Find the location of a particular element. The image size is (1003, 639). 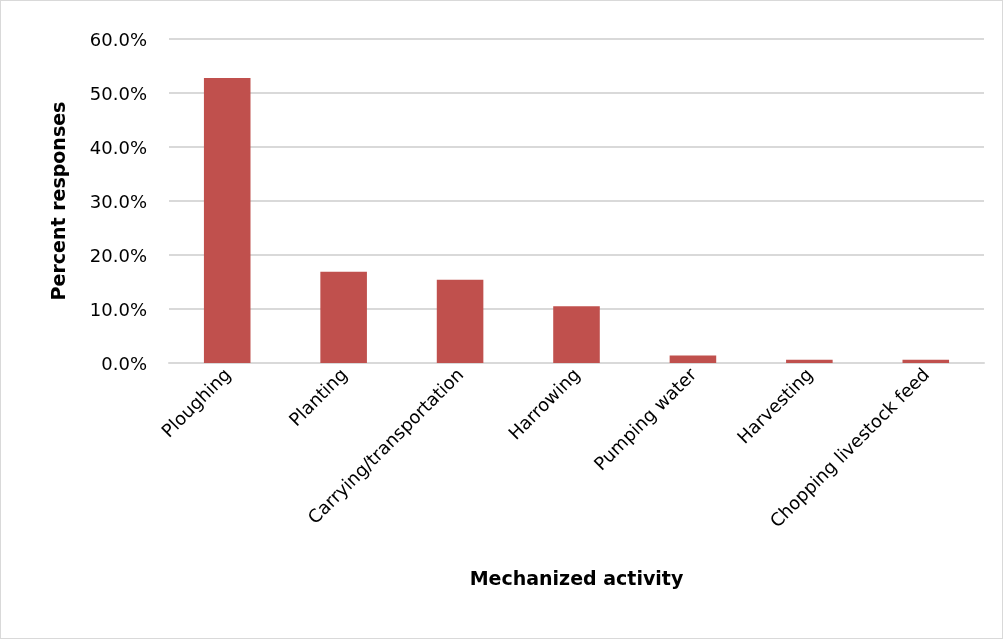

y-tick-label: 60.0% is located at coordinates (118, 39).